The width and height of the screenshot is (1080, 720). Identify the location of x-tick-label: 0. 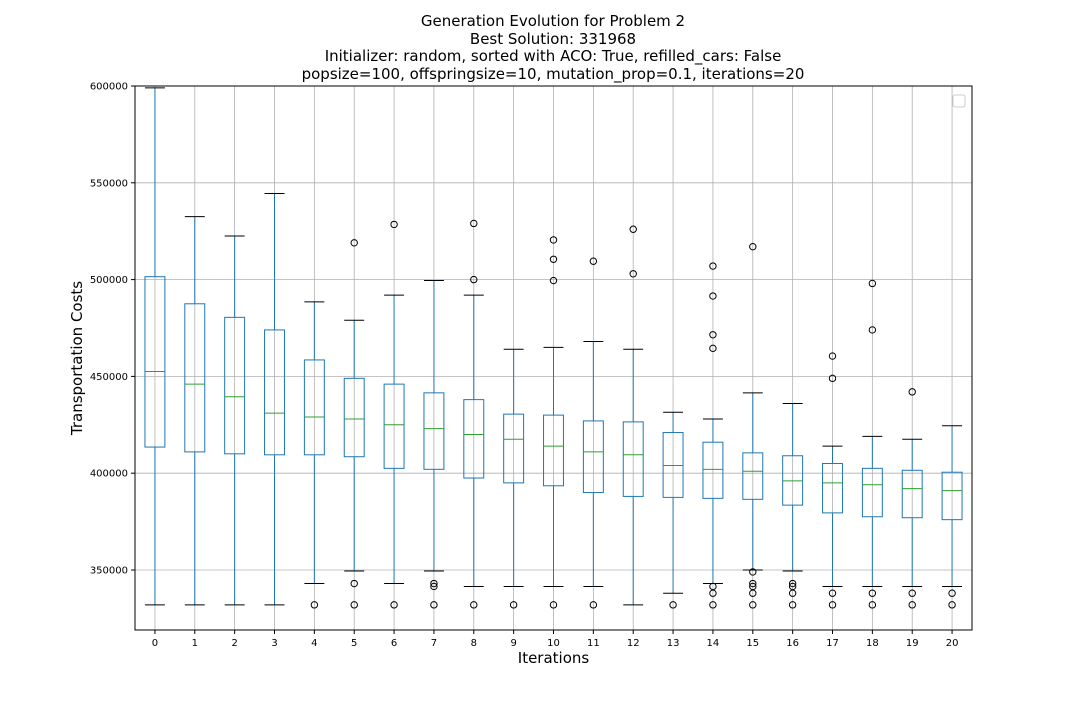
(155, 643).